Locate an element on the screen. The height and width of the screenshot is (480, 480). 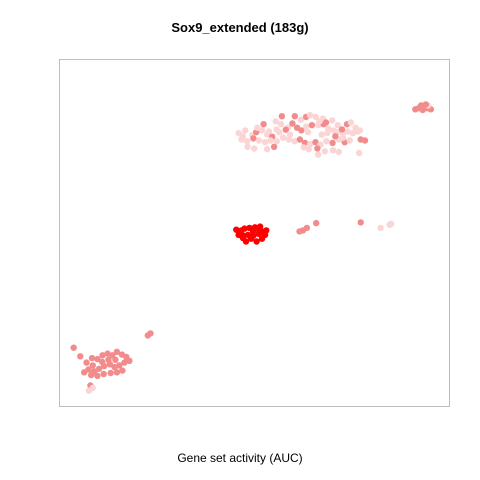
x-axis-label: Gene set activity (AUC) is located at coordinates (240, 458).